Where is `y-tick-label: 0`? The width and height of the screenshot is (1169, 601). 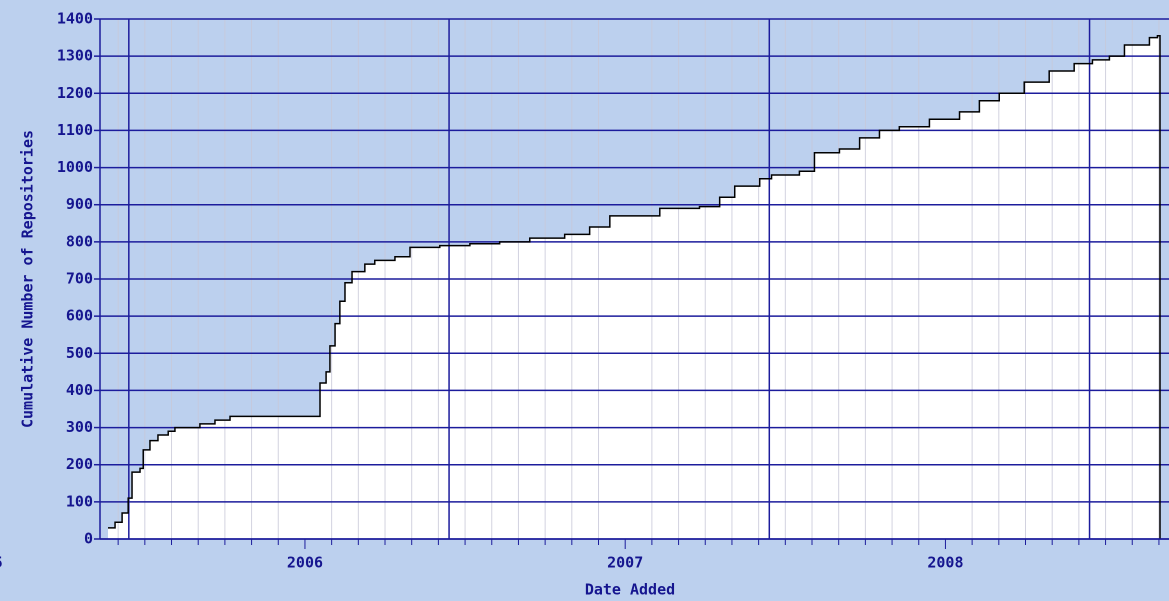
y-tick-label: 0 is located at coordinates (88, 539).